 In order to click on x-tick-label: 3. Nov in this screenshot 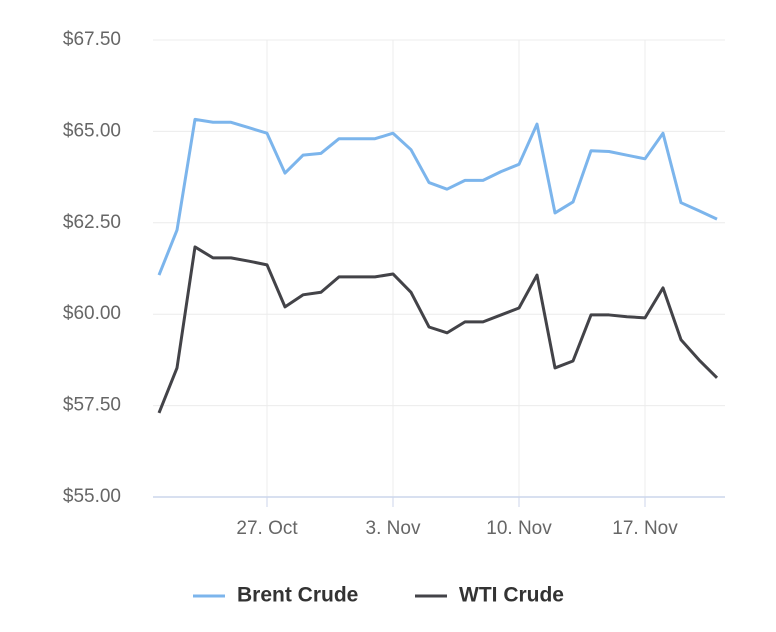, I will do `click(393, 528)`.